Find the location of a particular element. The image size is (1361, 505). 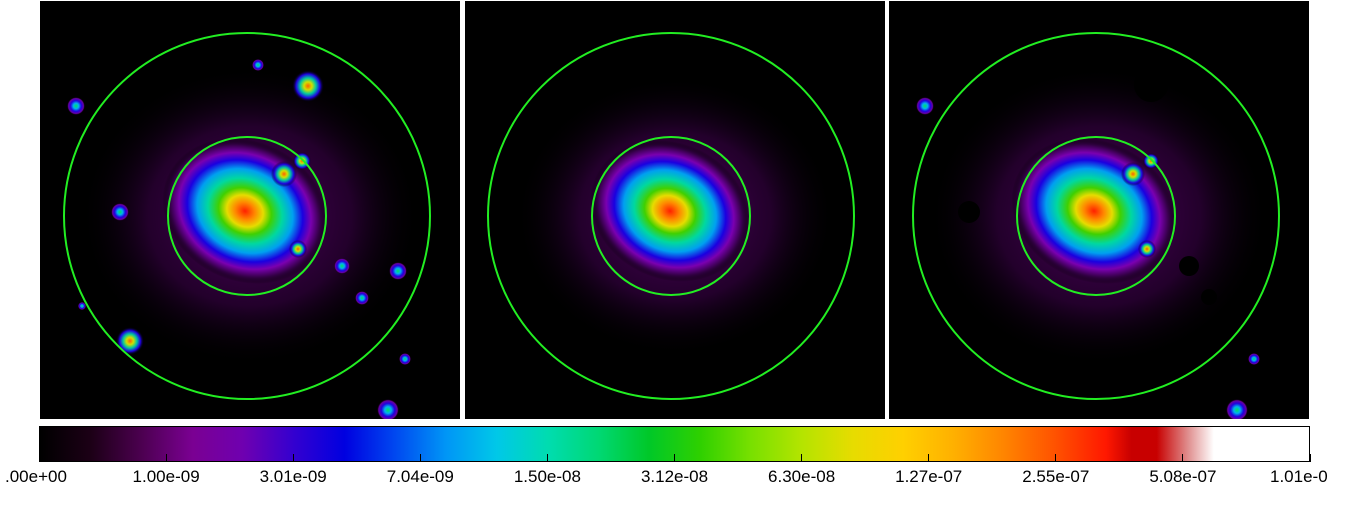

colorbar-tick-label: 3.01e-09 is located at coordinates (293, 476).